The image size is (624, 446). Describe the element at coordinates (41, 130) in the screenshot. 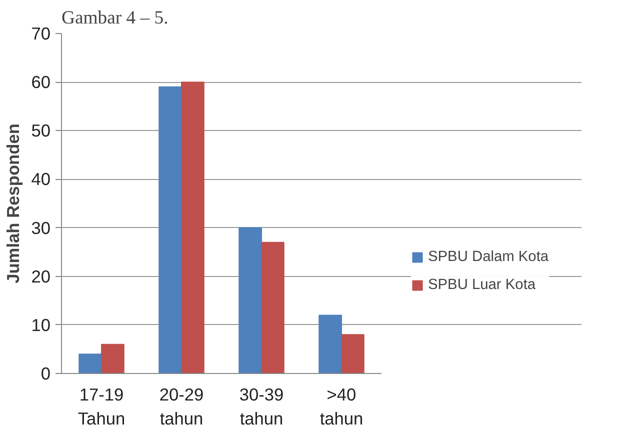

I see `y-tick-label: 50` at that location.